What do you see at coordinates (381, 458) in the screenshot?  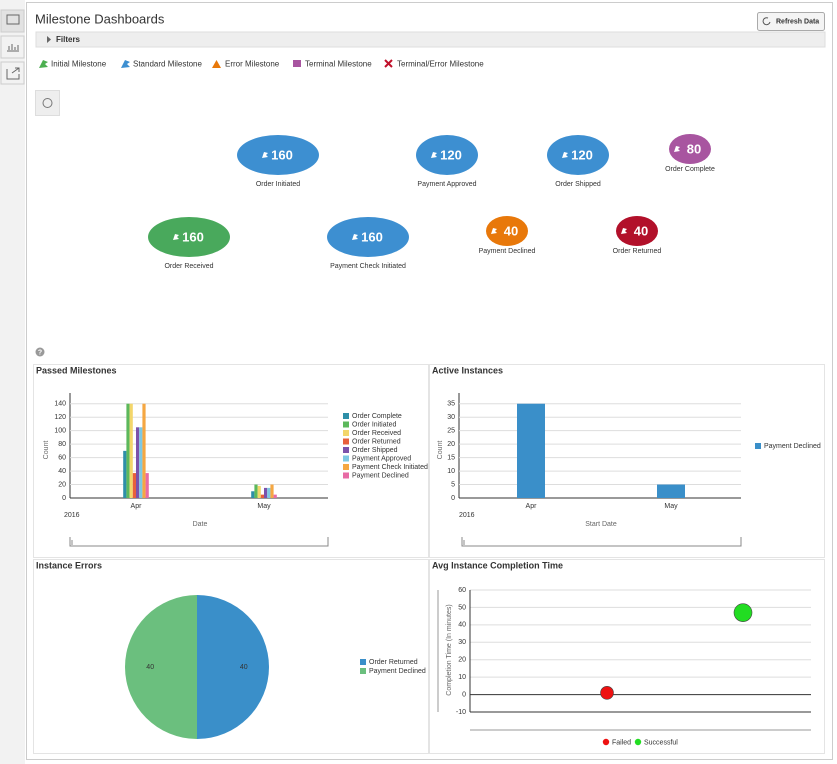 I see `legend-label: Payment Approved` at bounding box center [381, 458].